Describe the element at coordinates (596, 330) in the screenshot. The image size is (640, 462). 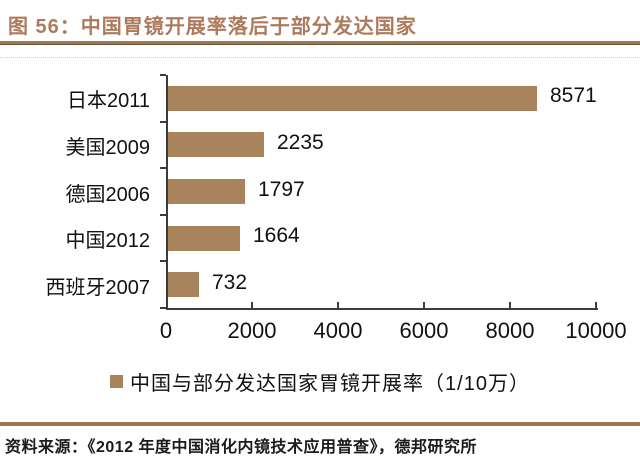
I see `x-tick-label: 10000` at that location.